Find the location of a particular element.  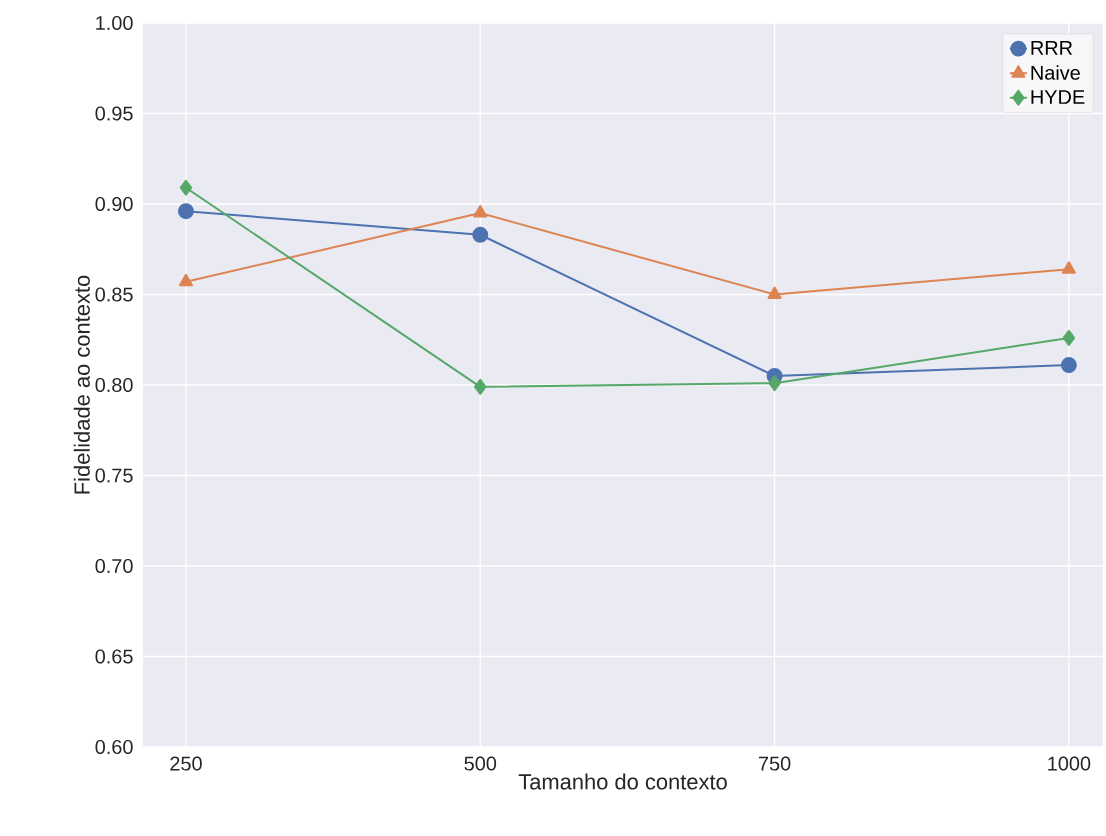

x-axis-title: Tamanho do contexto is located at coordinates (622, 781).